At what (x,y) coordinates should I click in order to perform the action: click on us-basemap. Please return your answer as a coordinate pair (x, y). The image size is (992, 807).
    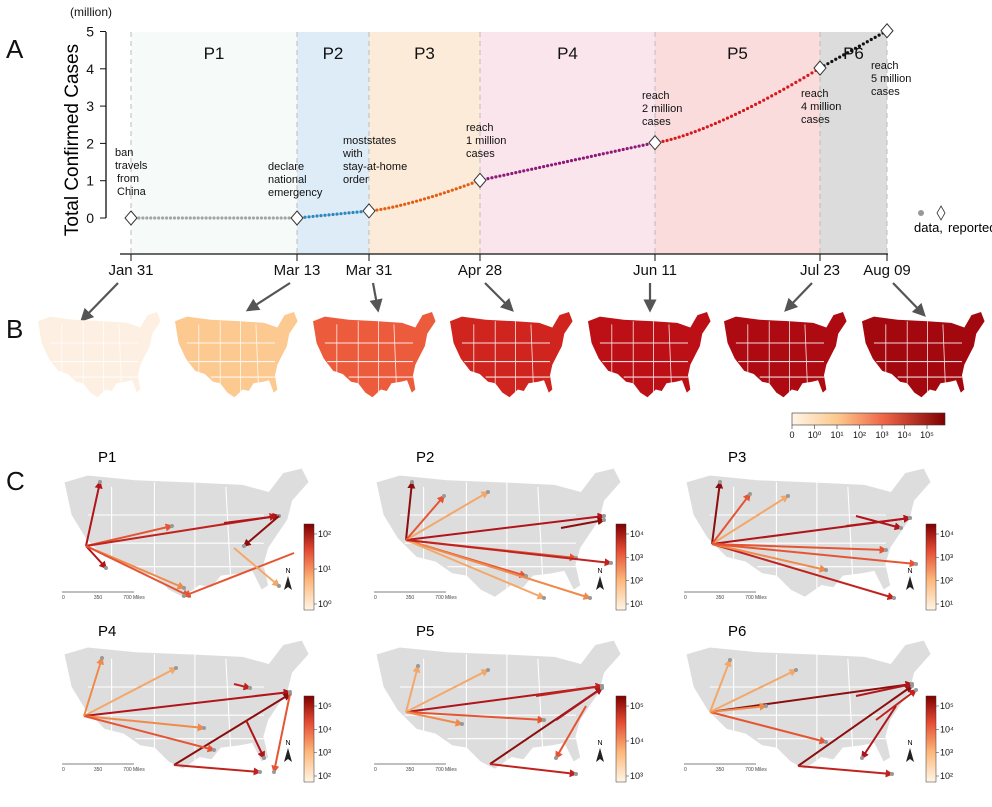
    Looking at the image, I should click on (186, 532).